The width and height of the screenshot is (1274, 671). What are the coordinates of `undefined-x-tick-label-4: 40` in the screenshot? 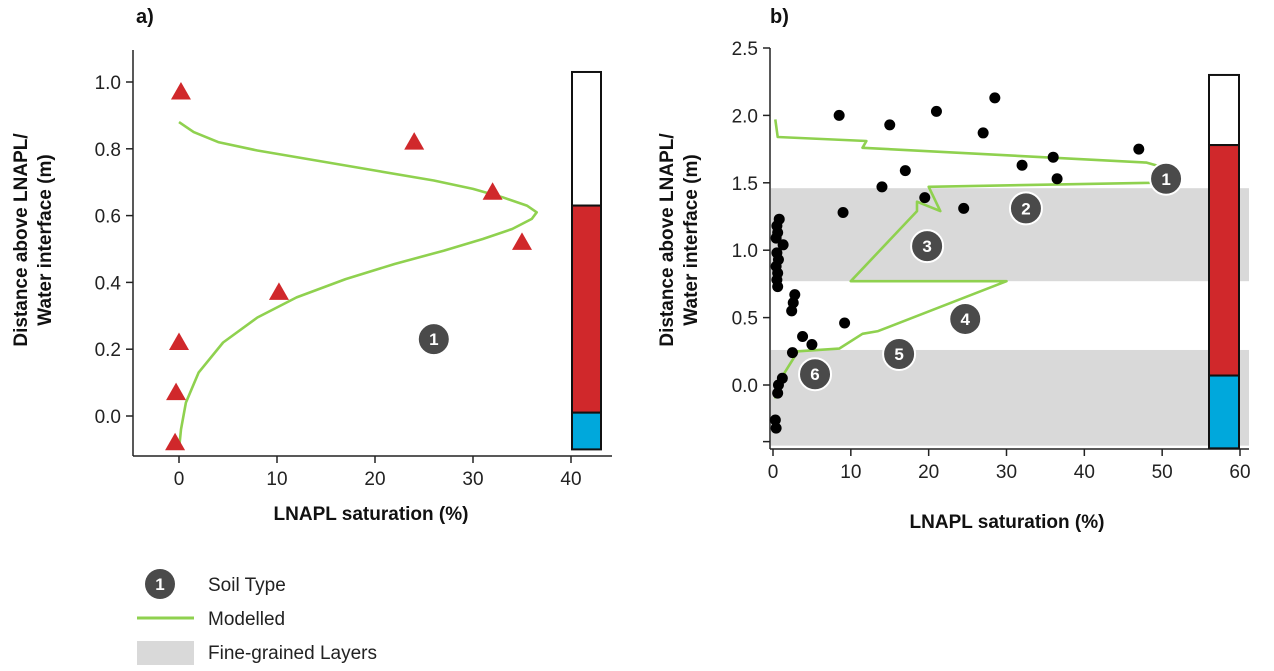 It's located at (1084, 472).